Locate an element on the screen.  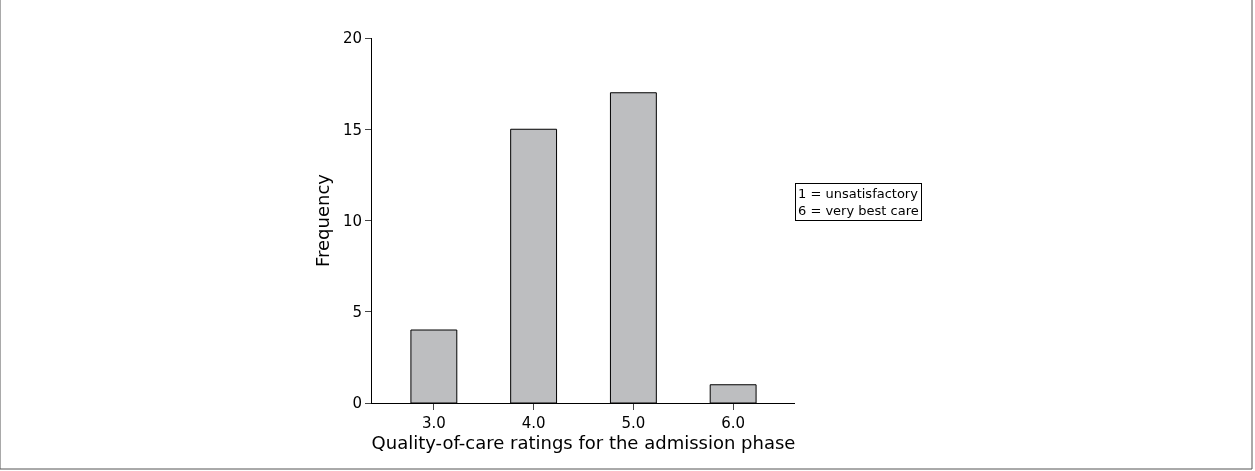
y-tick-label: 20 is located at coordinates (352, 38).